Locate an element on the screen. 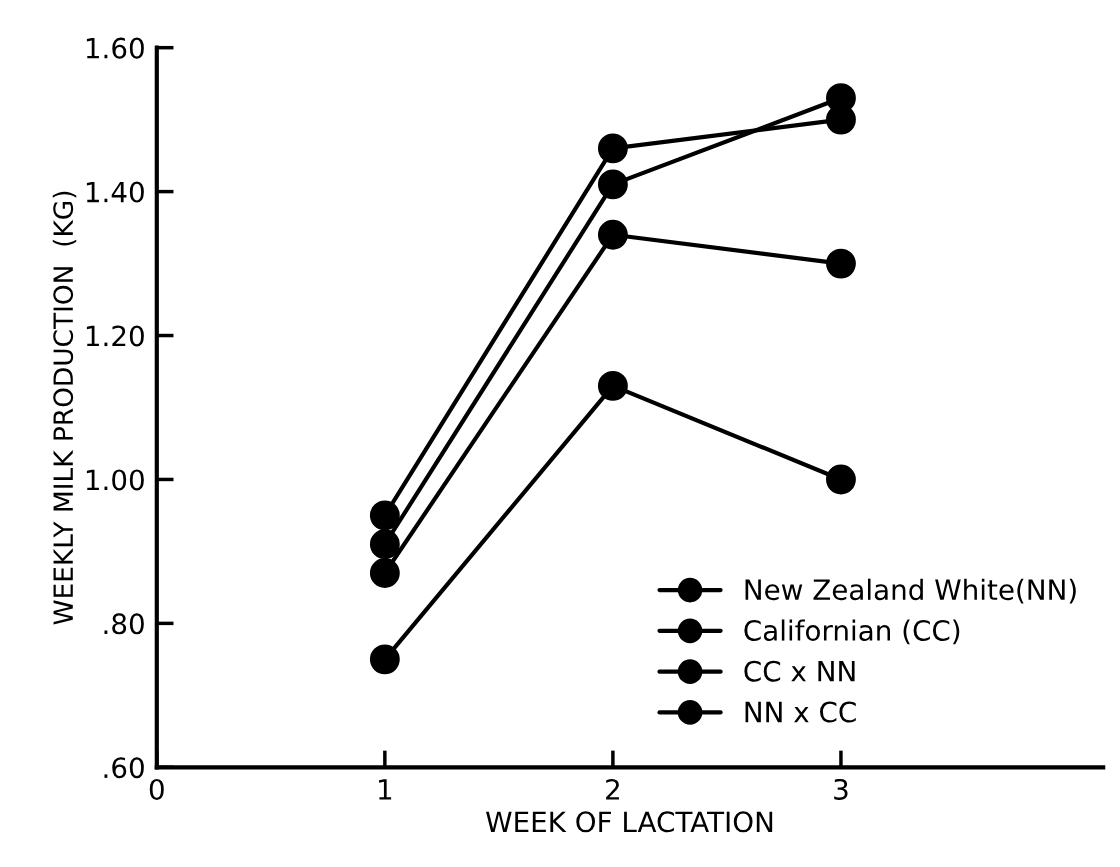 The image size is (1120, 867). x-tick-label: 0 is located at coordinates (156, 789).